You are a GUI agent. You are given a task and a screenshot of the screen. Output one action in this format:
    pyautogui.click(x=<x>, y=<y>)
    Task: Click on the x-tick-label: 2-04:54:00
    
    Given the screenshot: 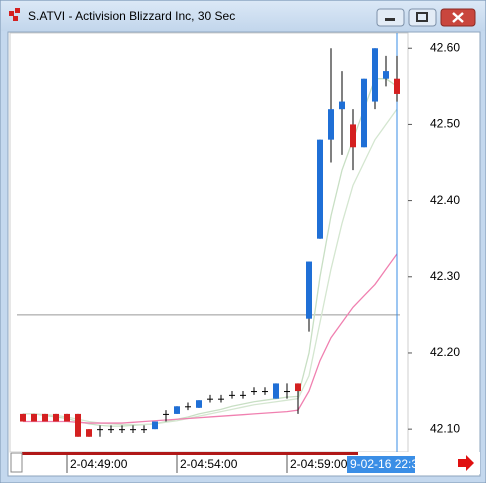 What is the action you would take?
    pyautogui.click(x=209, y=464)
    